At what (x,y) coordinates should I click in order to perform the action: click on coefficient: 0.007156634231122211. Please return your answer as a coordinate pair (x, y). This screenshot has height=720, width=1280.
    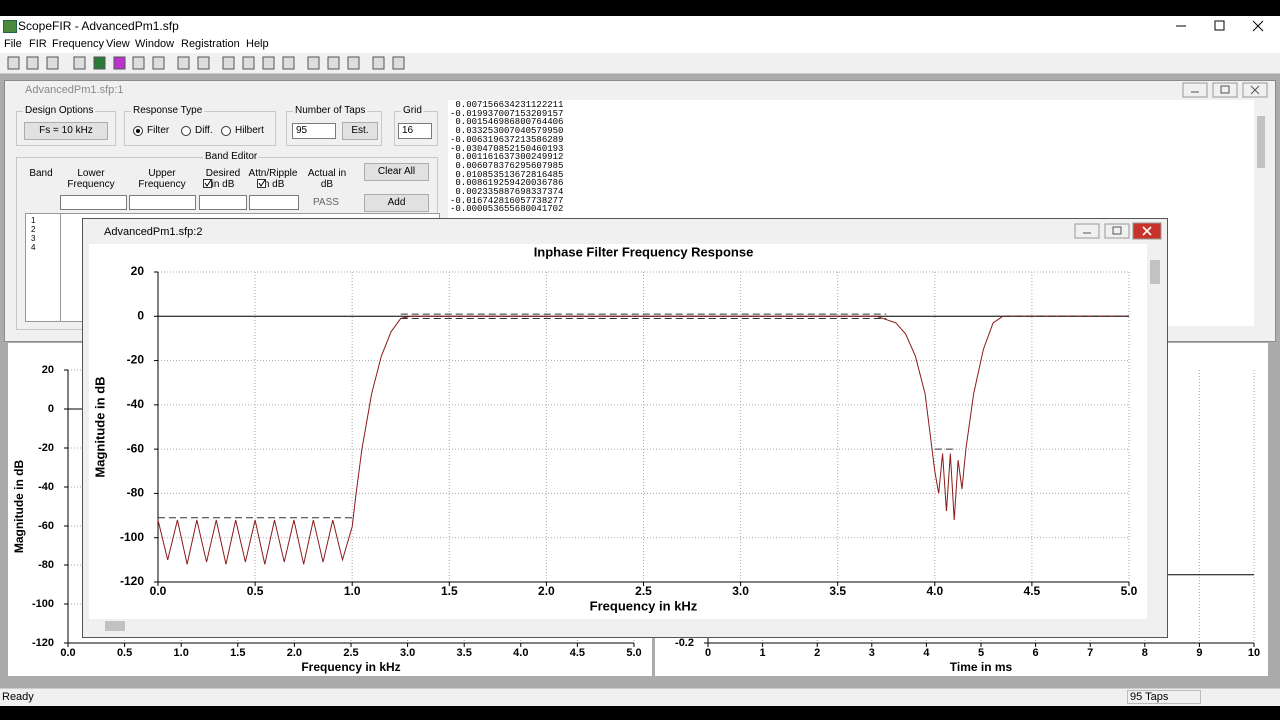
    Looking at the image, I should click on (507, 105).